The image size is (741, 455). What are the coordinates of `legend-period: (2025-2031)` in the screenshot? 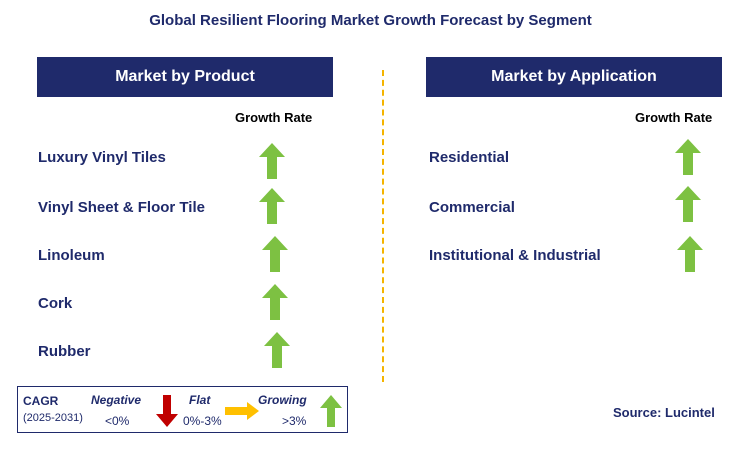 It's located at (53, 418).